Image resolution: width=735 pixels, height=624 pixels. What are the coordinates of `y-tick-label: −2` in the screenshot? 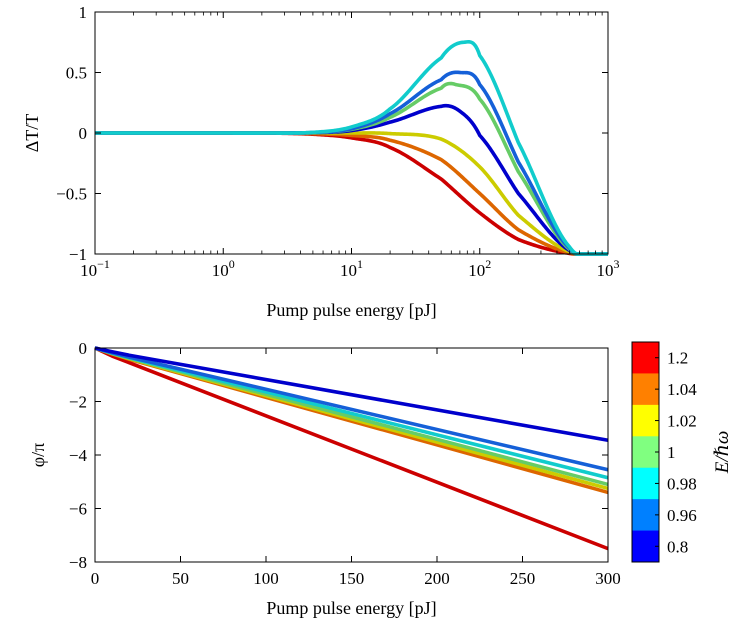 It's located at (78, 402).